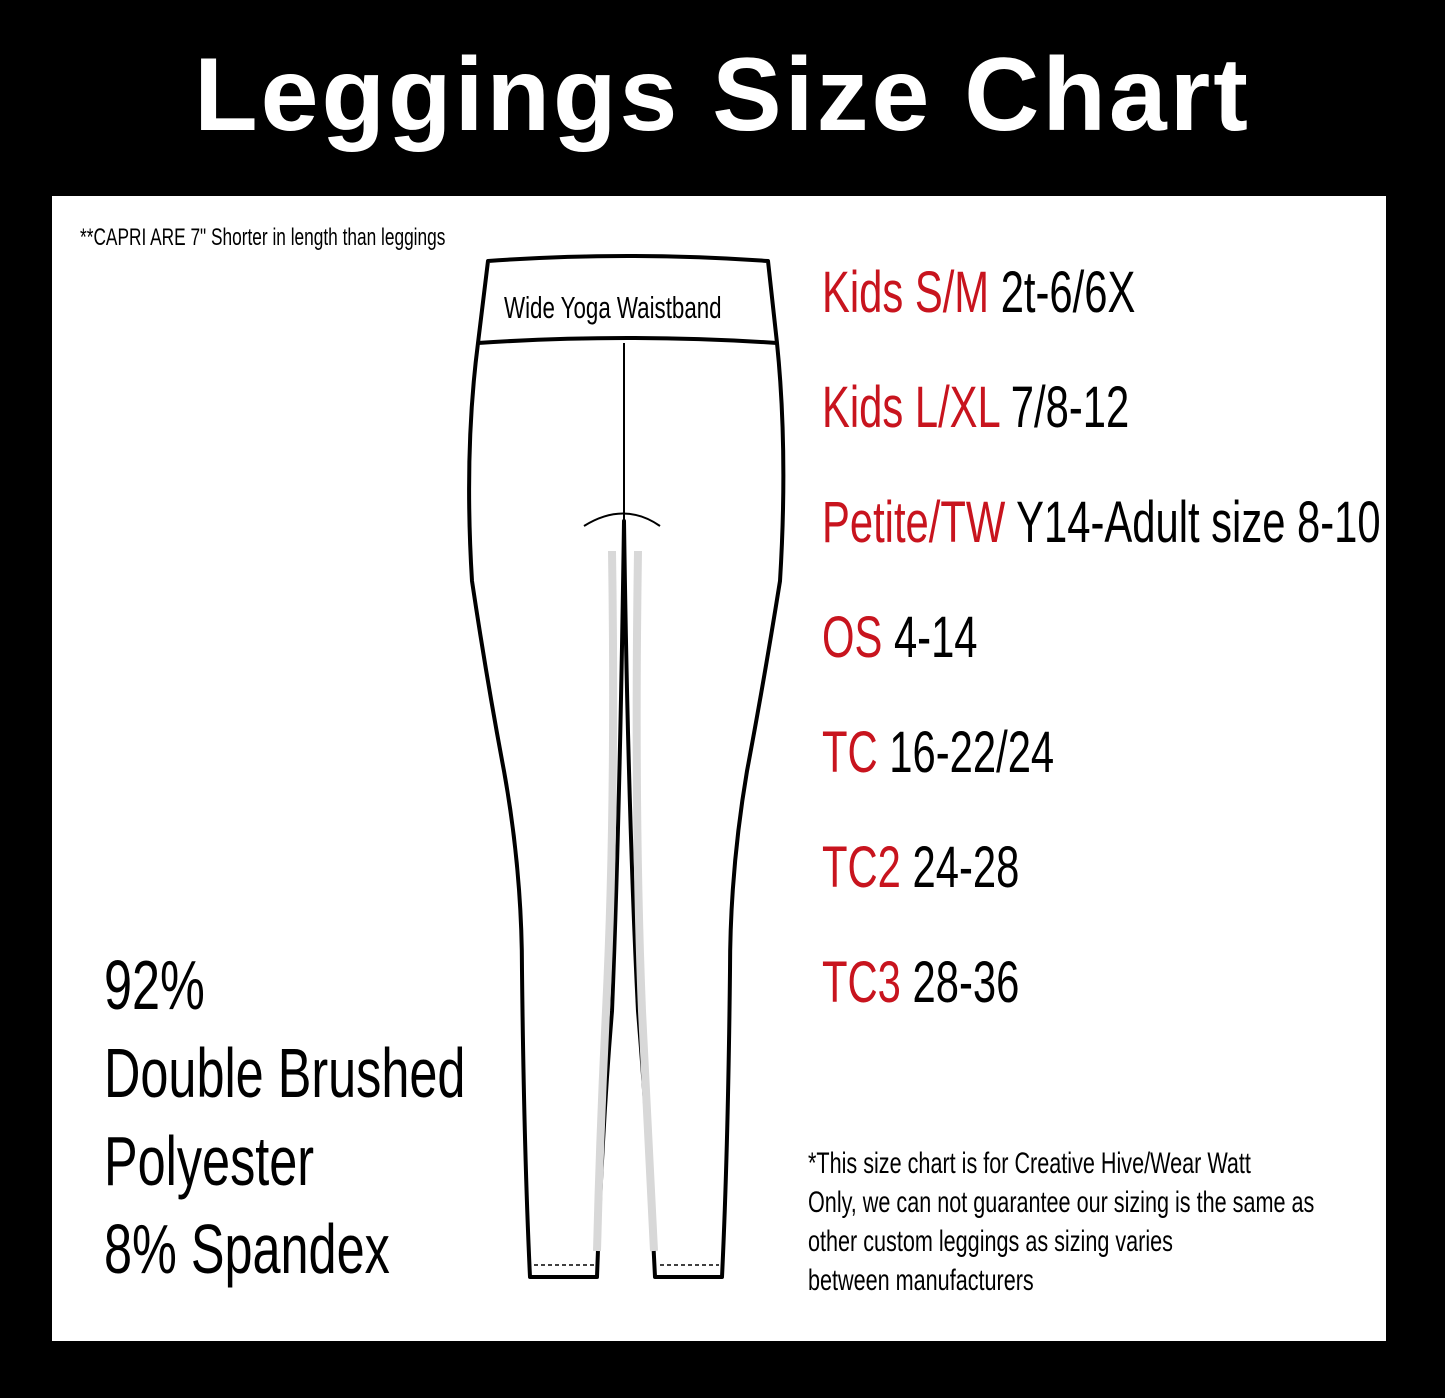  I want to click on size-row: OS 4-14, so click(930, 638).